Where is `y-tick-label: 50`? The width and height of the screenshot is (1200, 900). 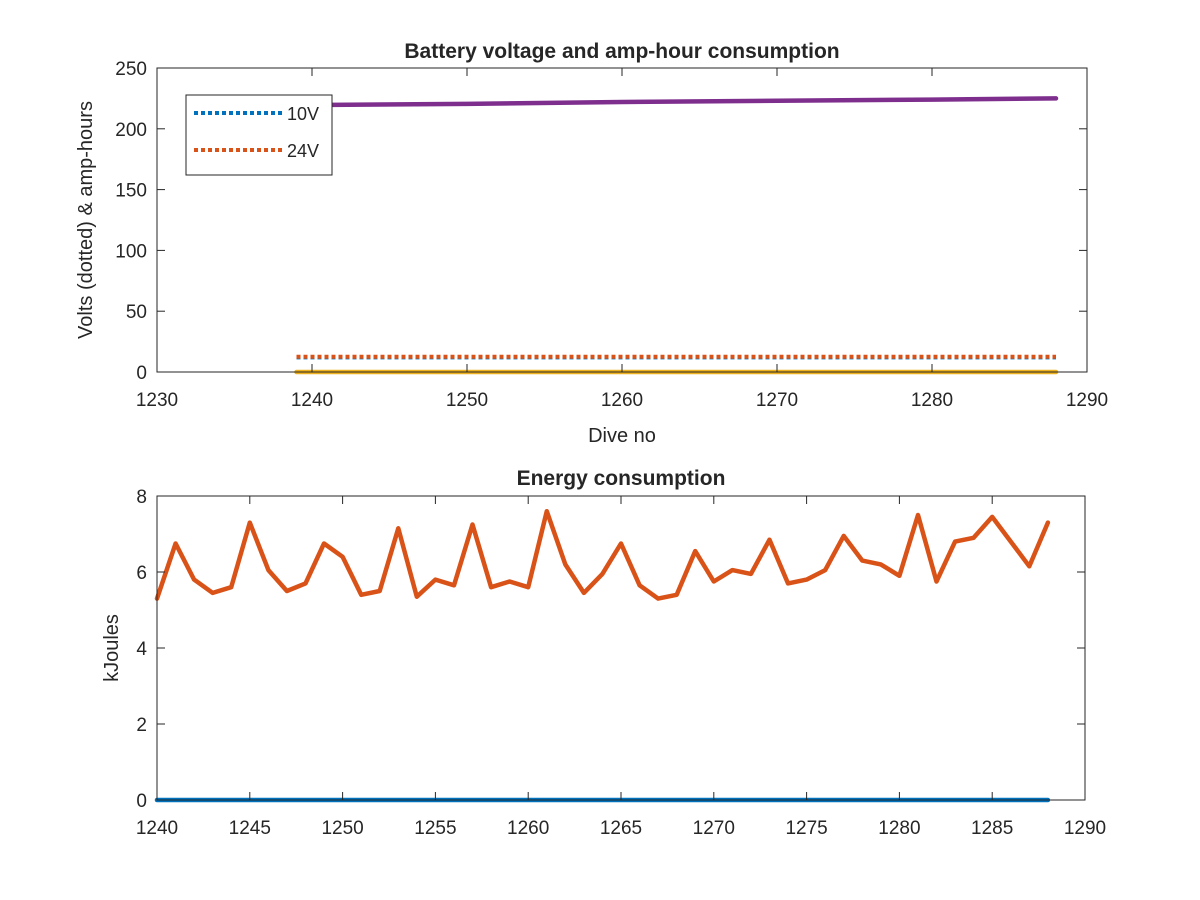
y-tick-label: 50 is located at coordinates (136, 312).